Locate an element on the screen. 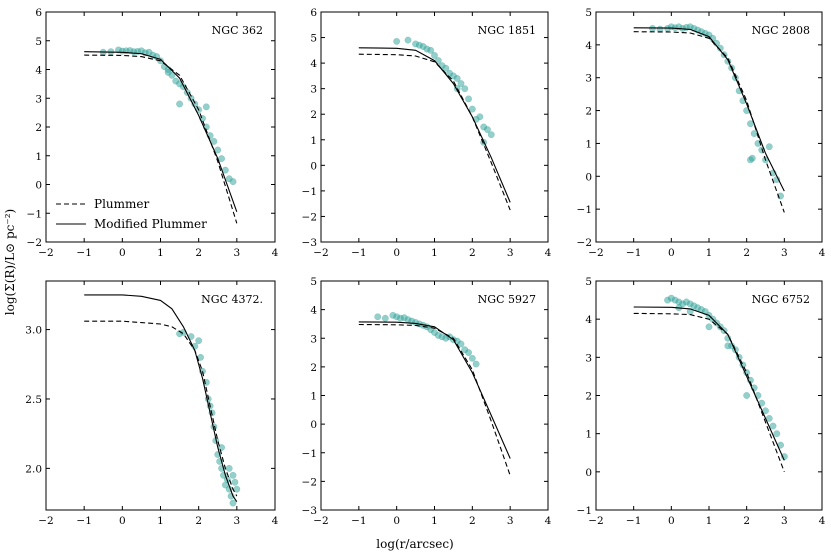 The image size is (831, 557). y-axis-label: log(Σ(R)/L⊙ pc⁻²) is located at coordinates (10, 262).